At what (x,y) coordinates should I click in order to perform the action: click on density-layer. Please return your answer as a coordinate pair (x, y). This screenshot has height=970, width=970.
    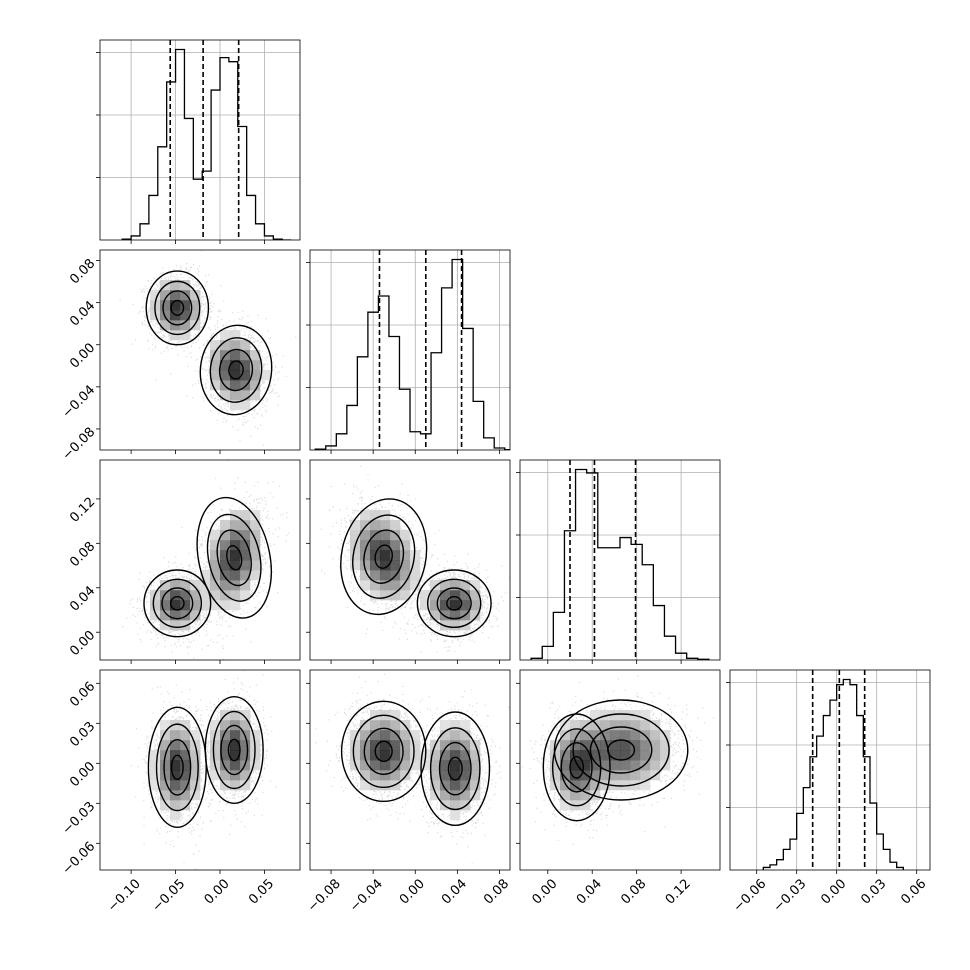
    Looking at the image, I should click on (412, 769).